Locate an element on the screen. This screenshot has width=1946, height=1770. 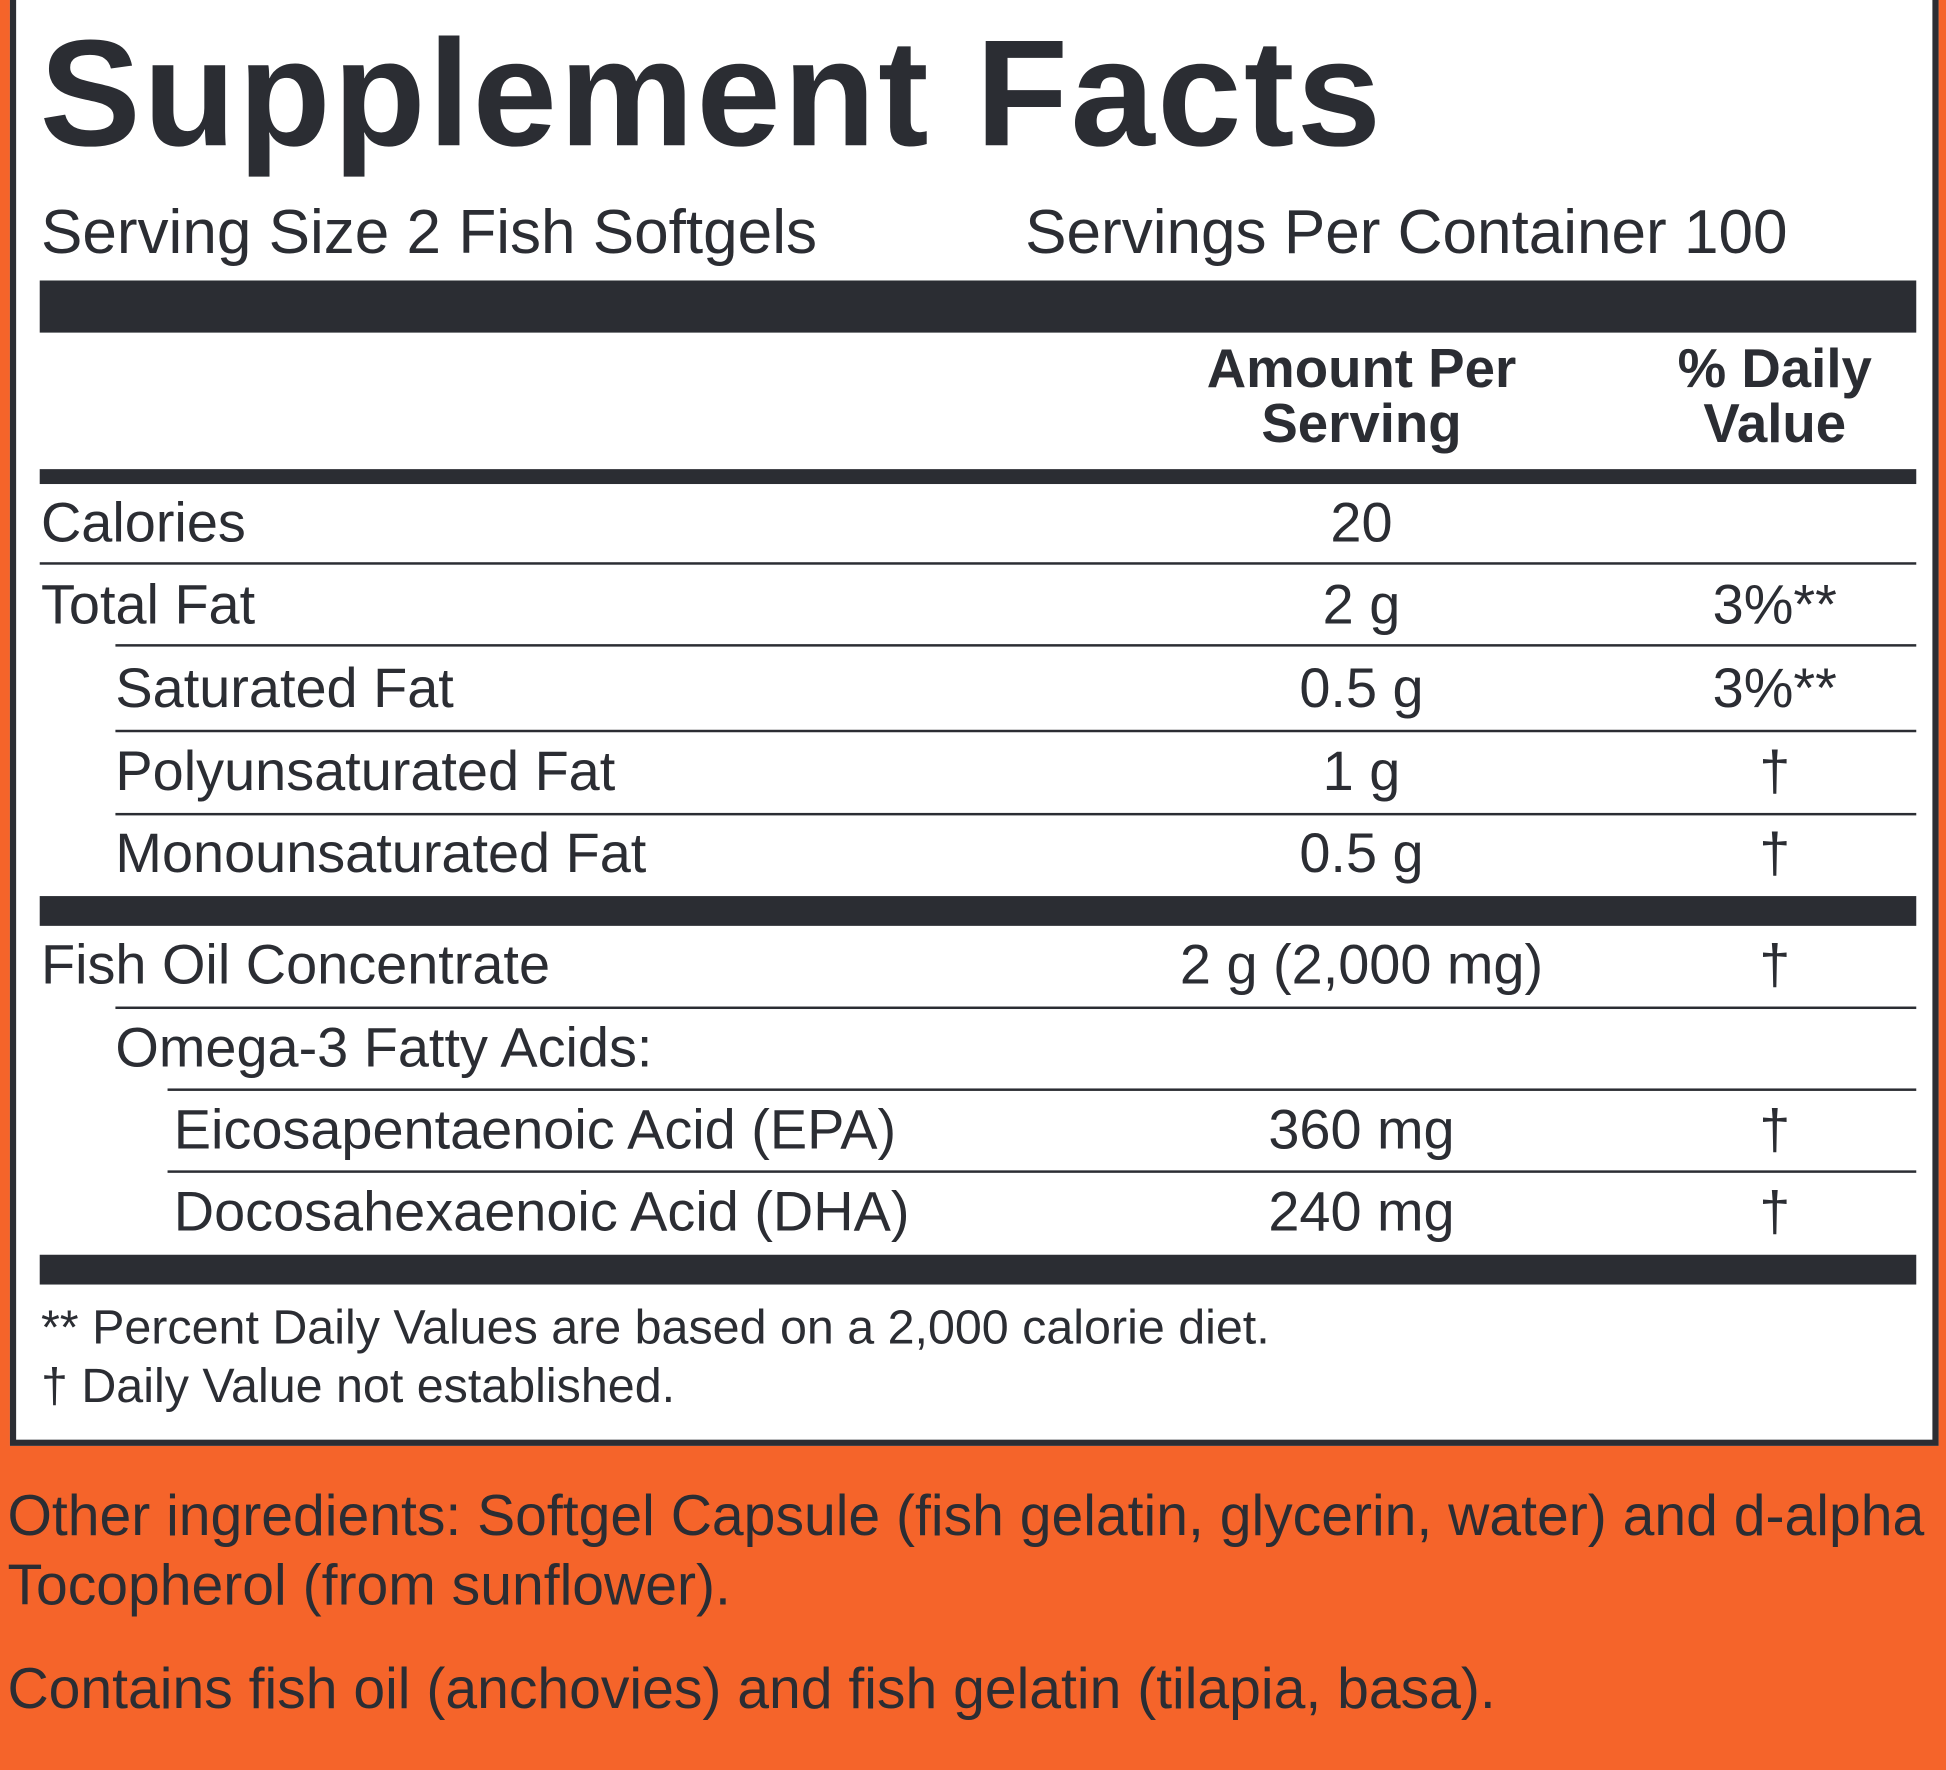
row-name: Omega-3 Fatty Acids: is located at coordinates (384, 1047).